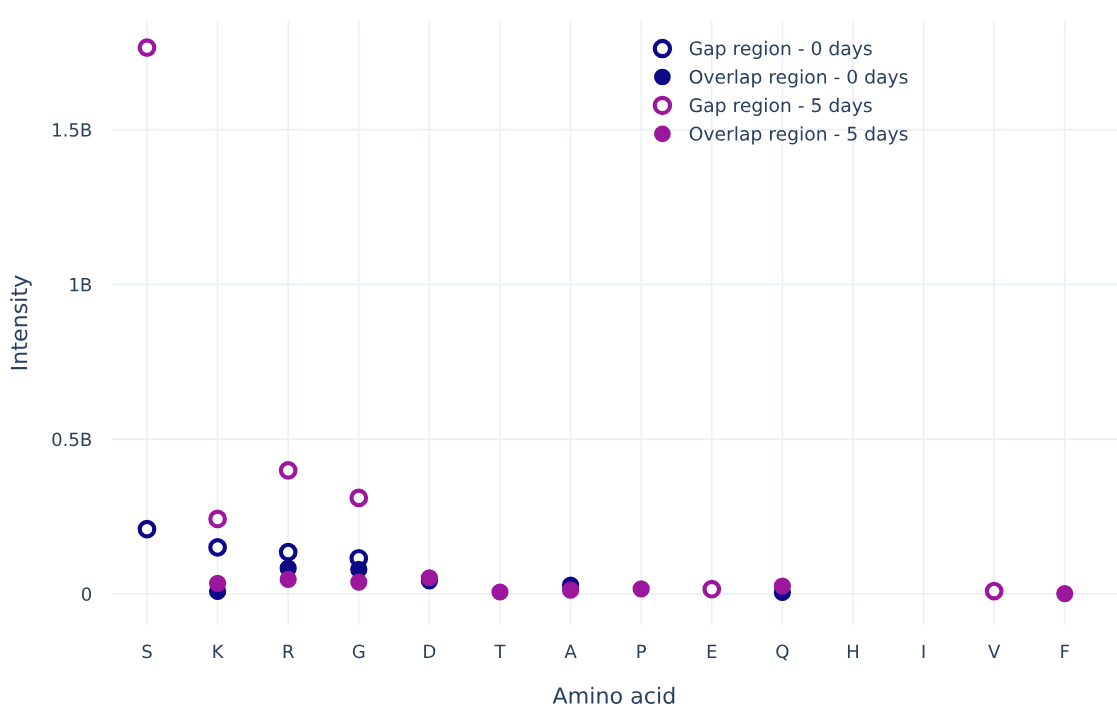 This screenshot has width=1117, height=710. Describe the element at coordinates (72, 130) in the screenshot. I see `y-tick-label: 1.5B` at that location.